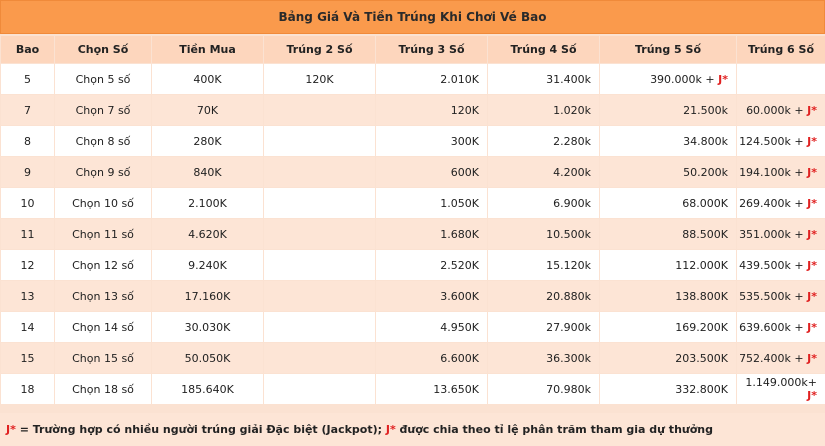  What do you see at coordinates (668, 203) in the screenshot?
I see `cell-trung-5: 68.000K` at bounding box center [668, 203].